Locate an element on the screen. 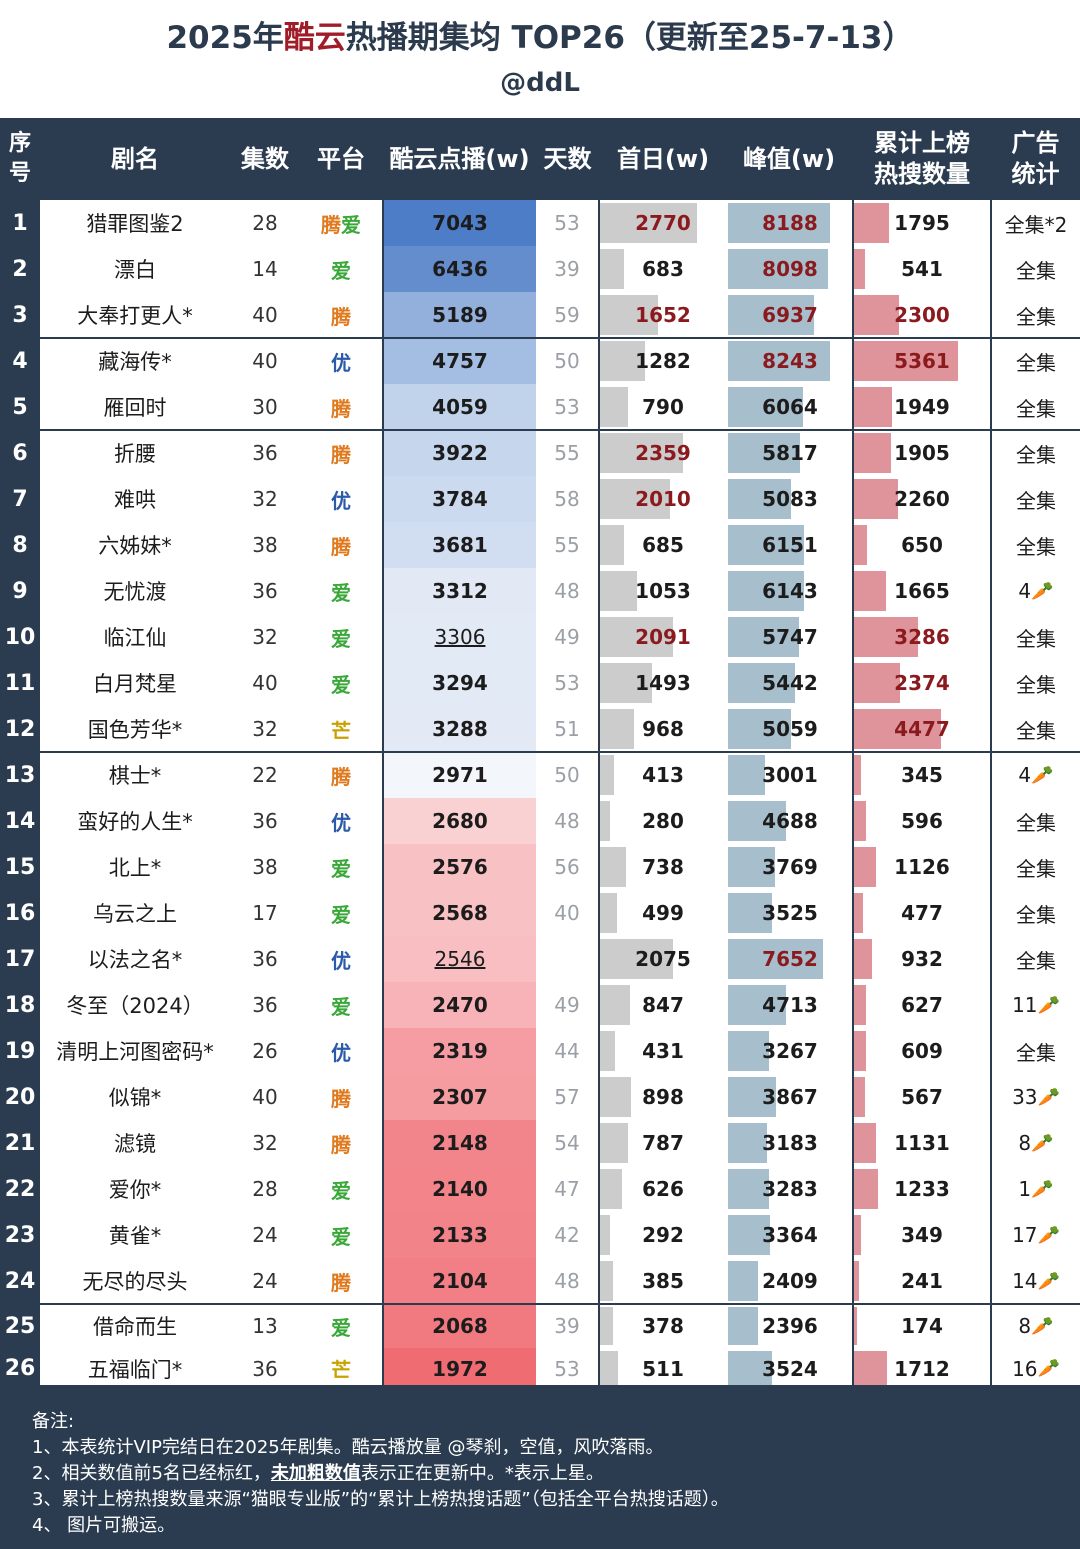  ad-stat-value: 14 is located at coordinates (1025, 1281).